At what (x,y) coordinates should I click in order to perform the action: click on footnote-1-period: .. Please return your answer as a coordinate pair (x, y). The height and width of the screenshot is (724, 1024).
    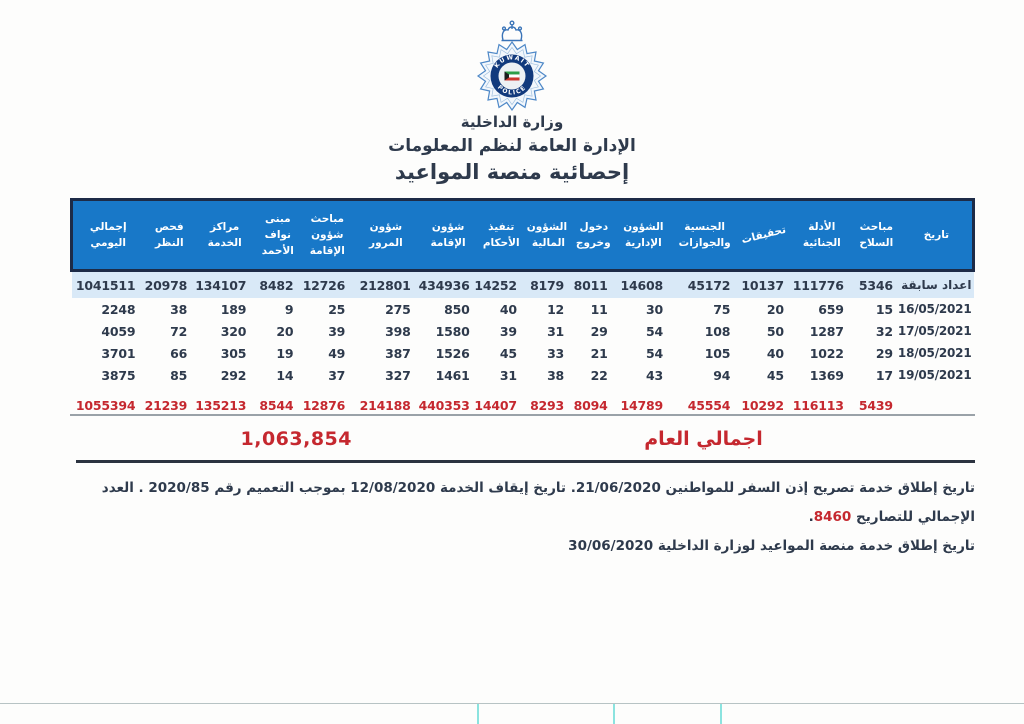
    Looking at the image, I should click on (811, 517).